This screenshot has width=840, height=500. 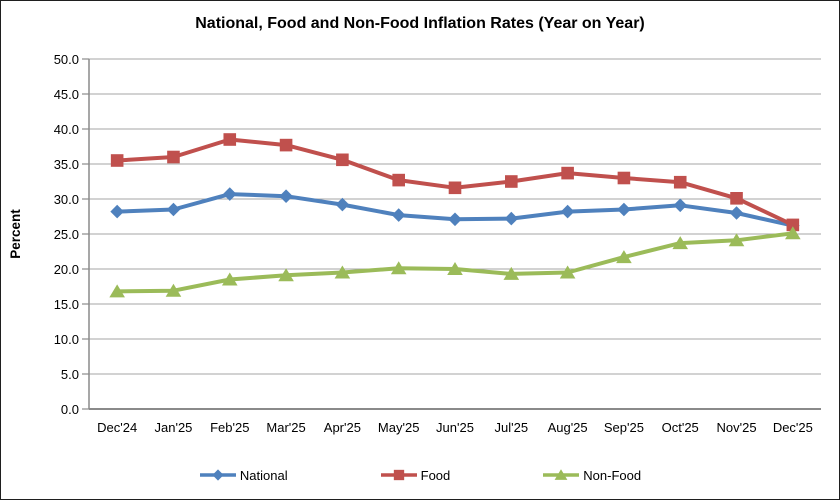 What do you see at coordinates (736, 427) in the screenshot?
I see `x-tick-label: Nov'25` at bounding box center [736, 427].